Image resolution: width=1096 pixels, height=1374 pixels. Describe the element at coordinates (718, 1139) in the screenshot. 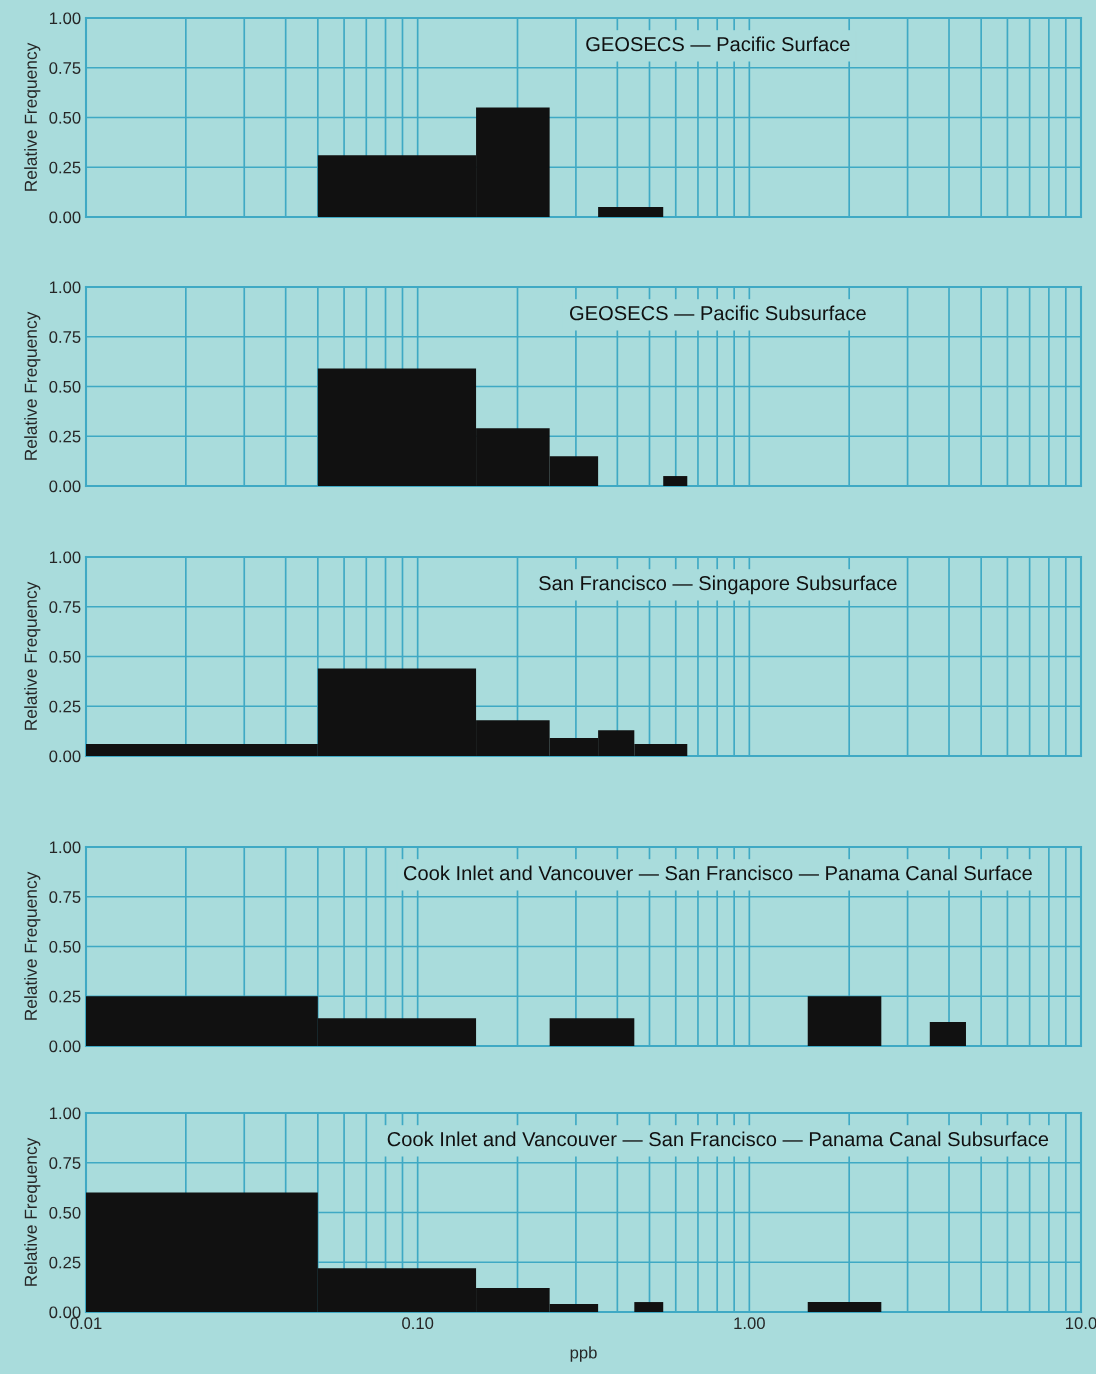

I see `text: Cook Inlet and Vancouver — San Francisco — Panama Canal Subsurface` at that location.